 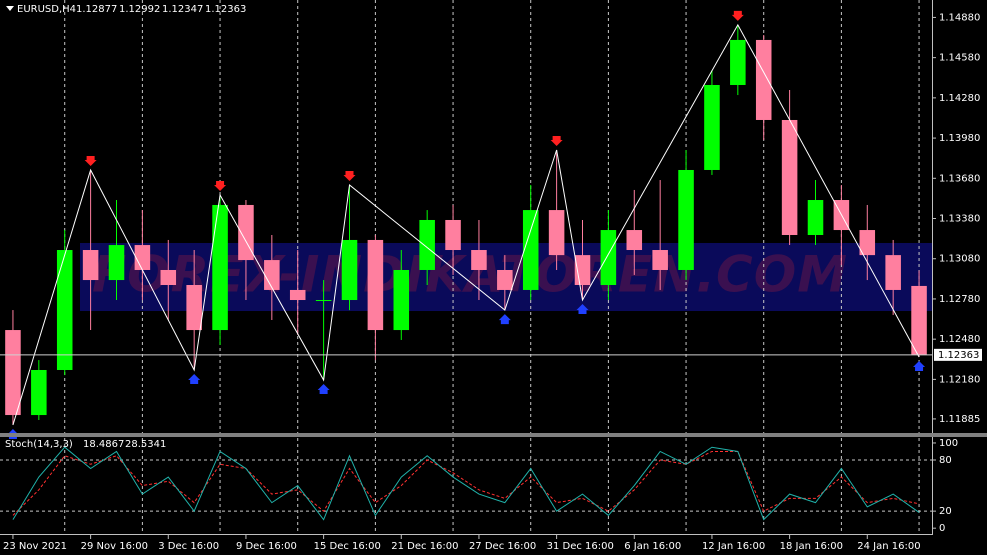 I want to click on x-tick-label: 12 Jan 16:00, so click(x=733, y=546).